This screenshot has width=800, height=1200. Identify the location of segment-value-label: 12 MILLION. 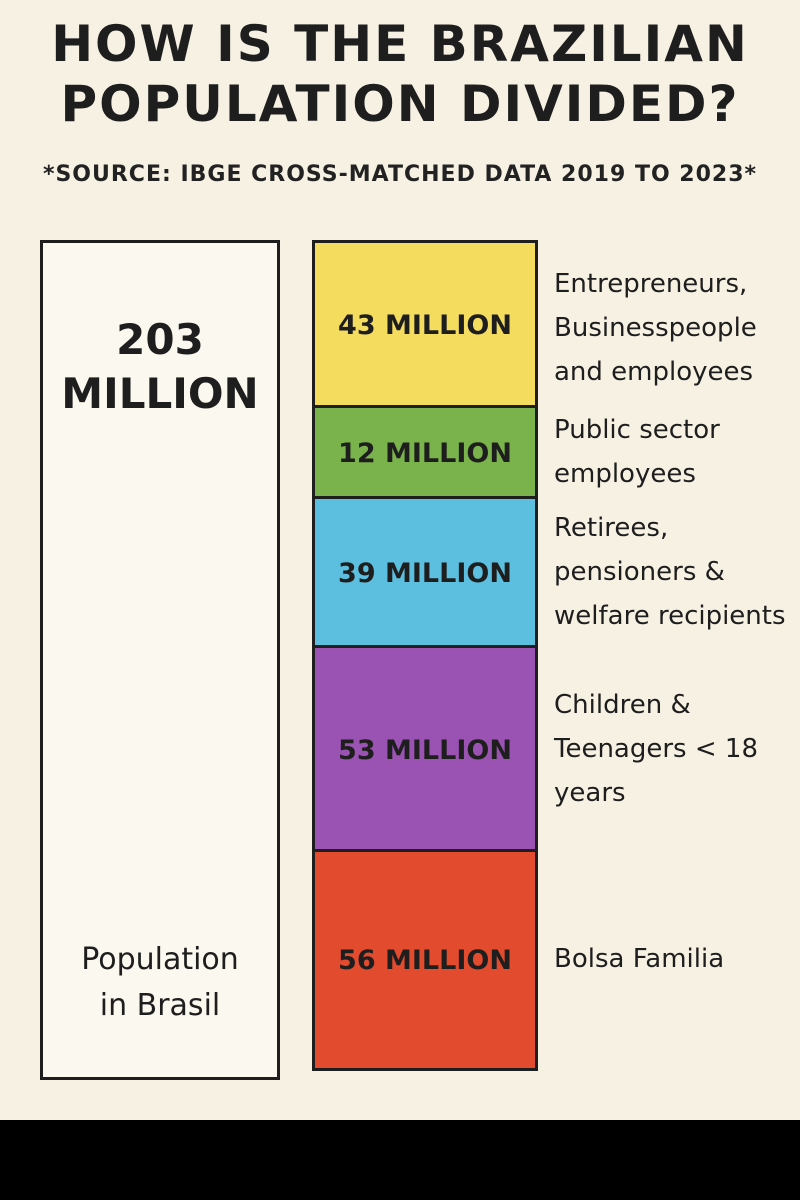
(425, 453).